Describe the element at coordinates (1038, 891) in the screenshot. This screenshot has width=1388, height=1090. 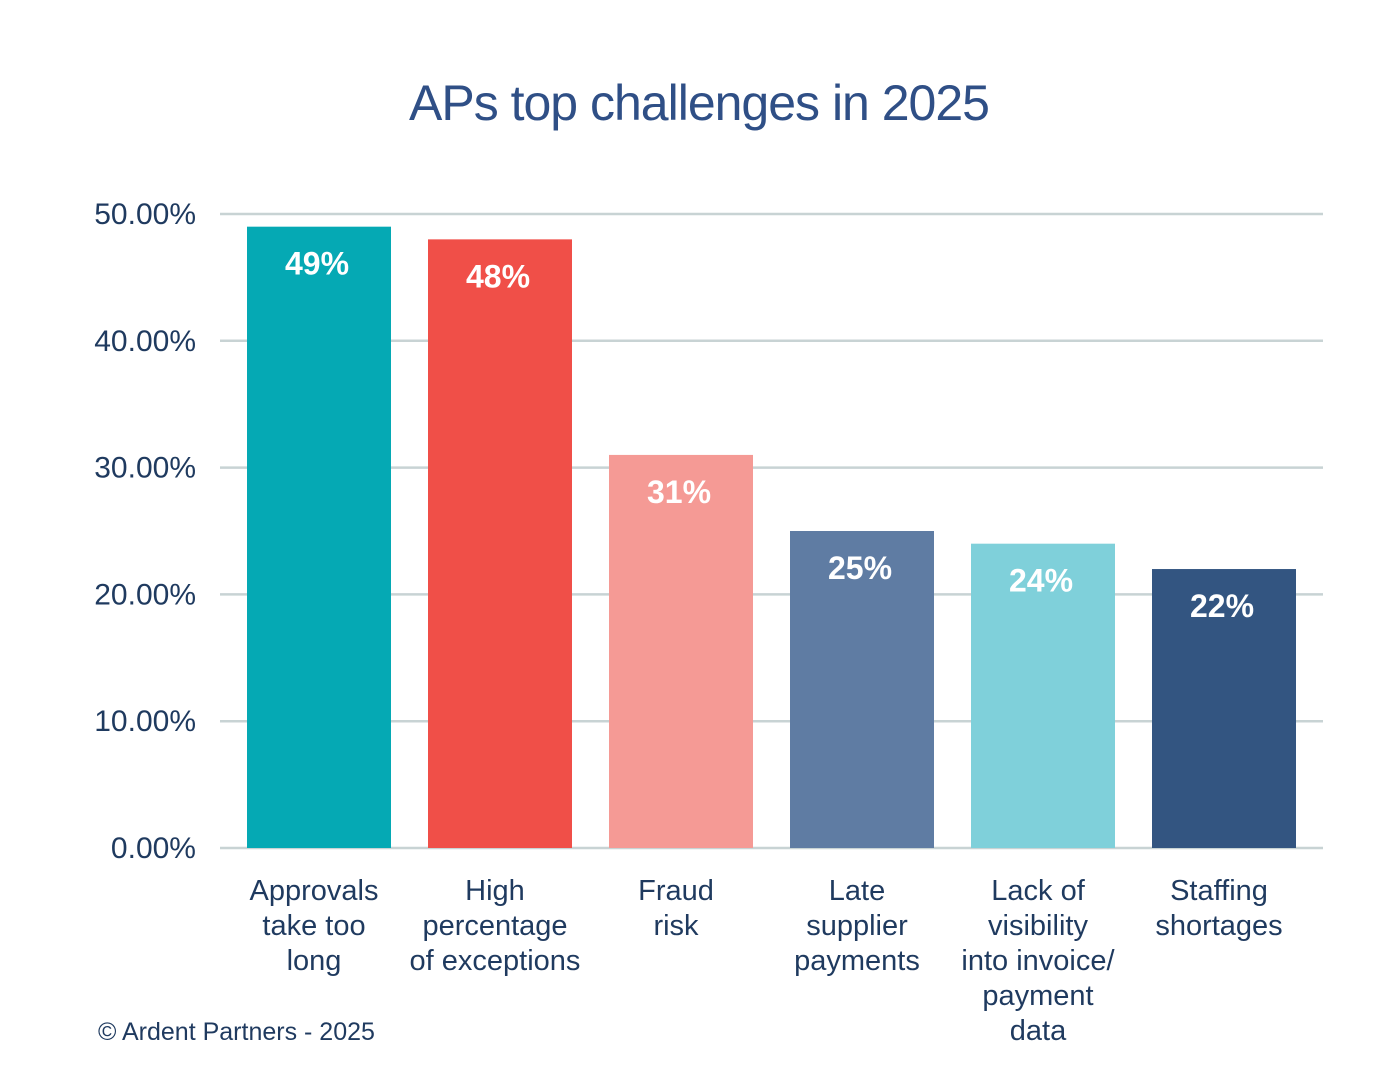
I see `x-tick-label-line: Lack of` at that location.